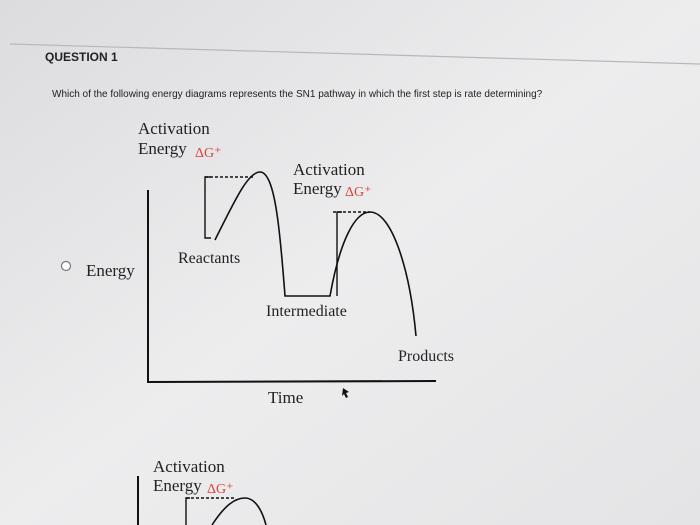 The width and height of the screenshot is (700, 525). Describe the element at coordinates (110, 270) in the screenshot. I see `y-axis-label: Energy` at that location.